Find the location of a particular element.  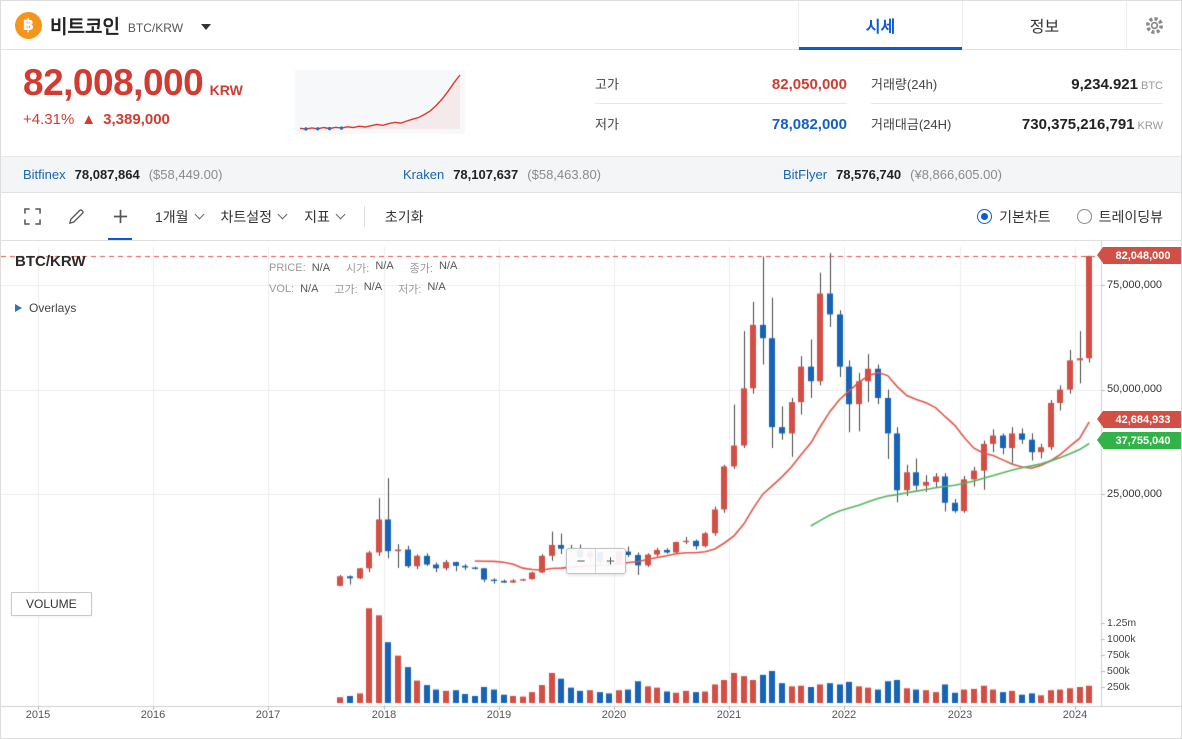

legend-low-value: N/A is located at coordinates (436, 286).